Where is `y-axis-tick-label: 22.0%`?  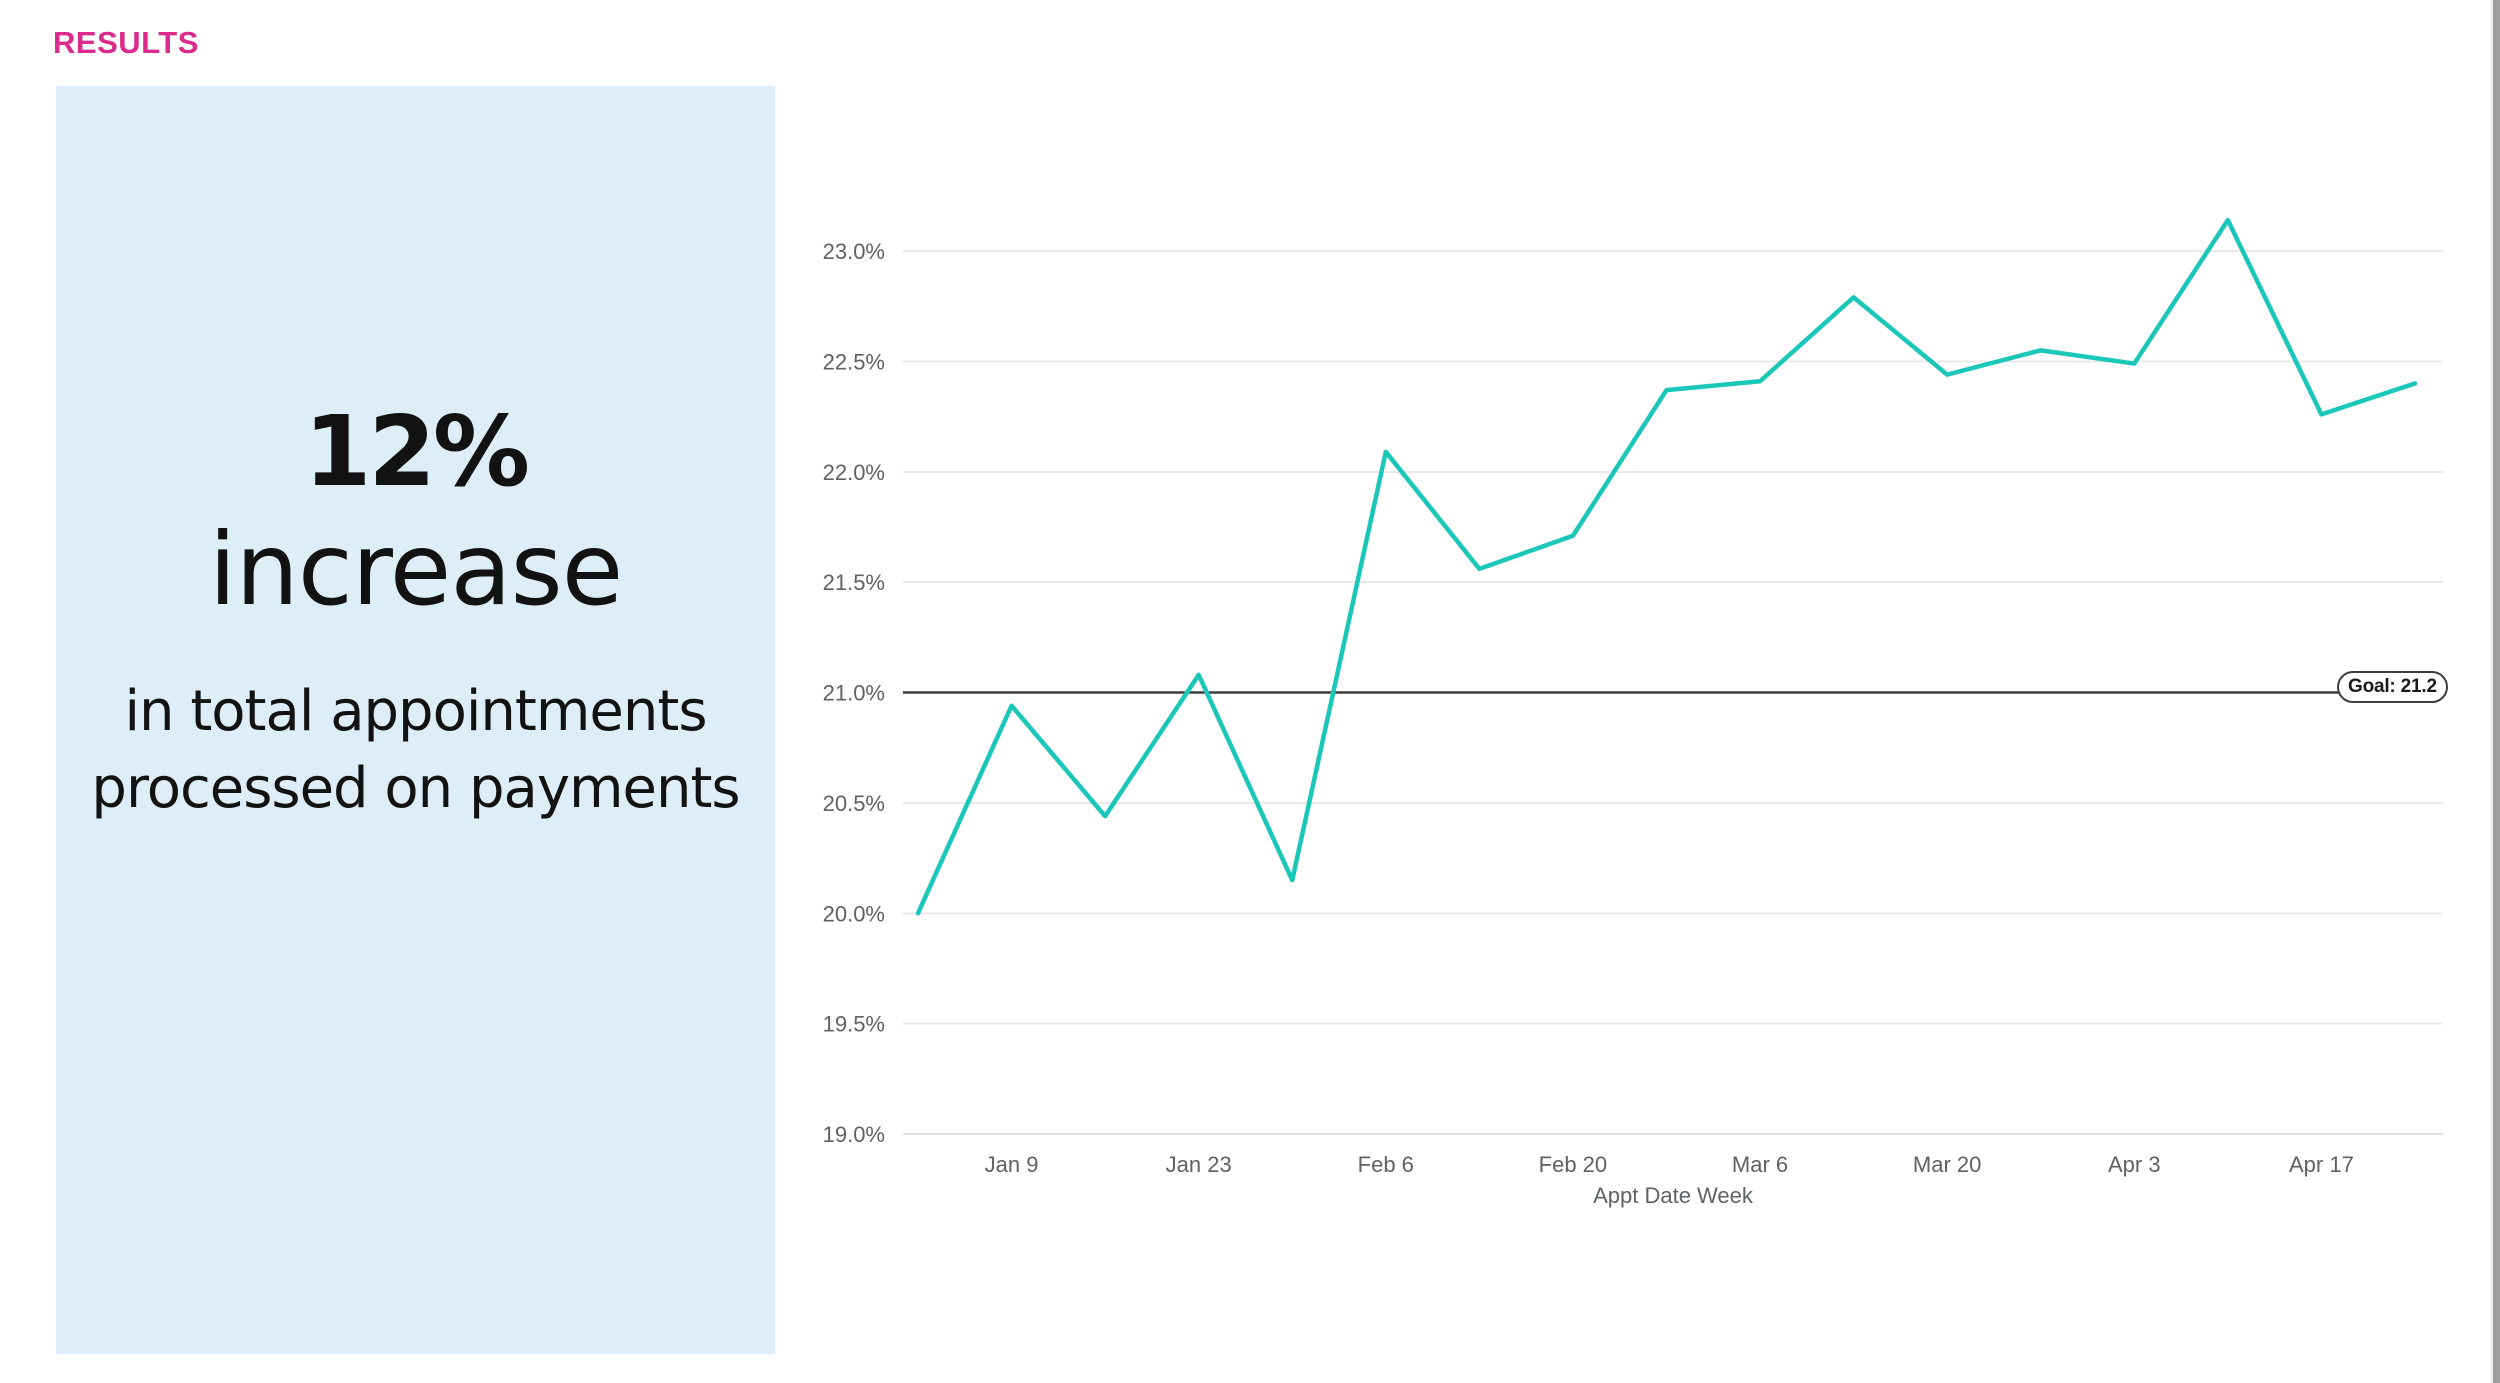 y-axis-tick-label: 22.0% is located at coordinates (854, 472).